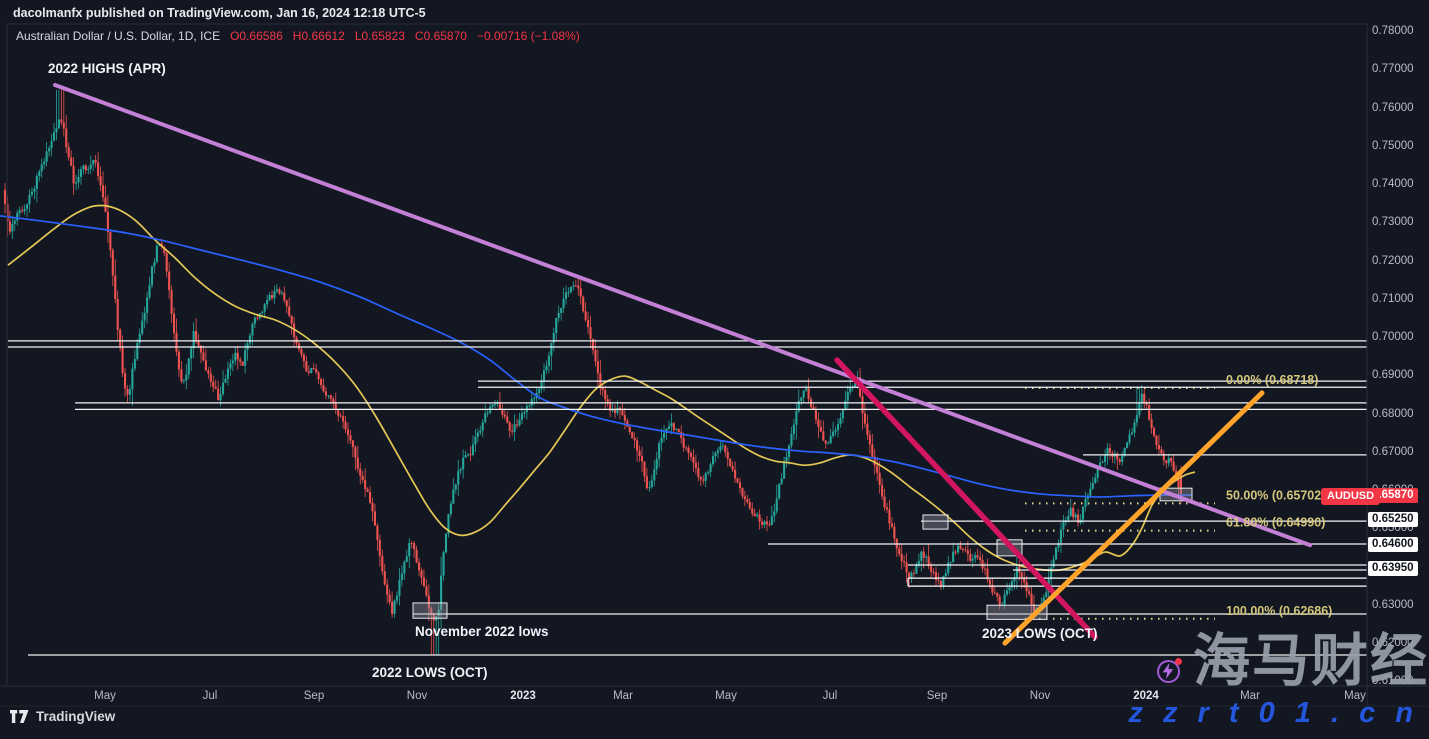 This screenshot has width=1429, height=739. I want to click on fib-level-label: 0.00% (0.68718), so click(1272, 380).